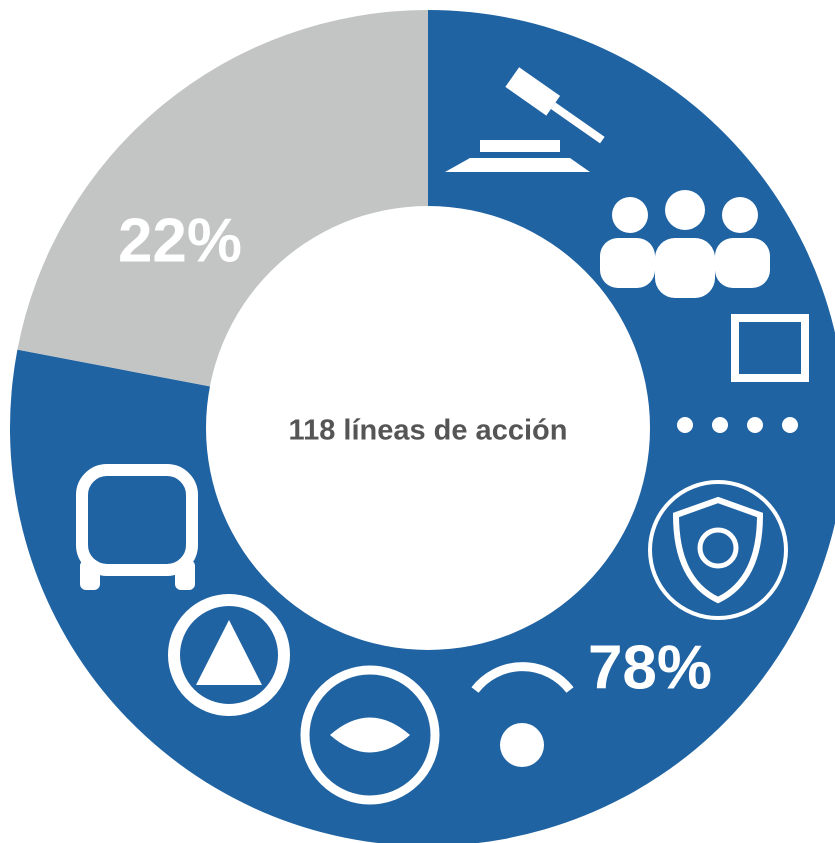  Describe the element at coordinates (180, 240) in the screenshot. I see `value-label: 22%` at that location.